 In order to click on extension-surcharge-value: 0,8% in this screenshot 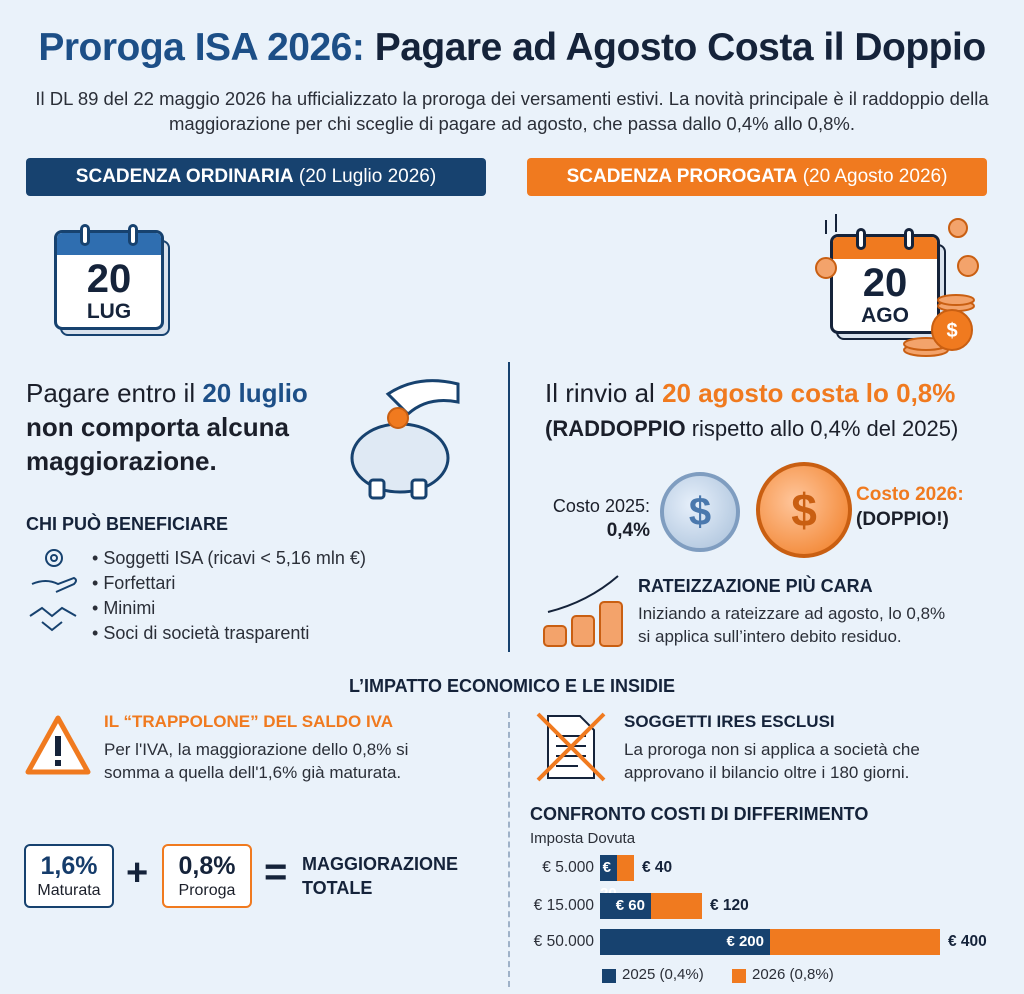, I will do `click(207, 866)`.